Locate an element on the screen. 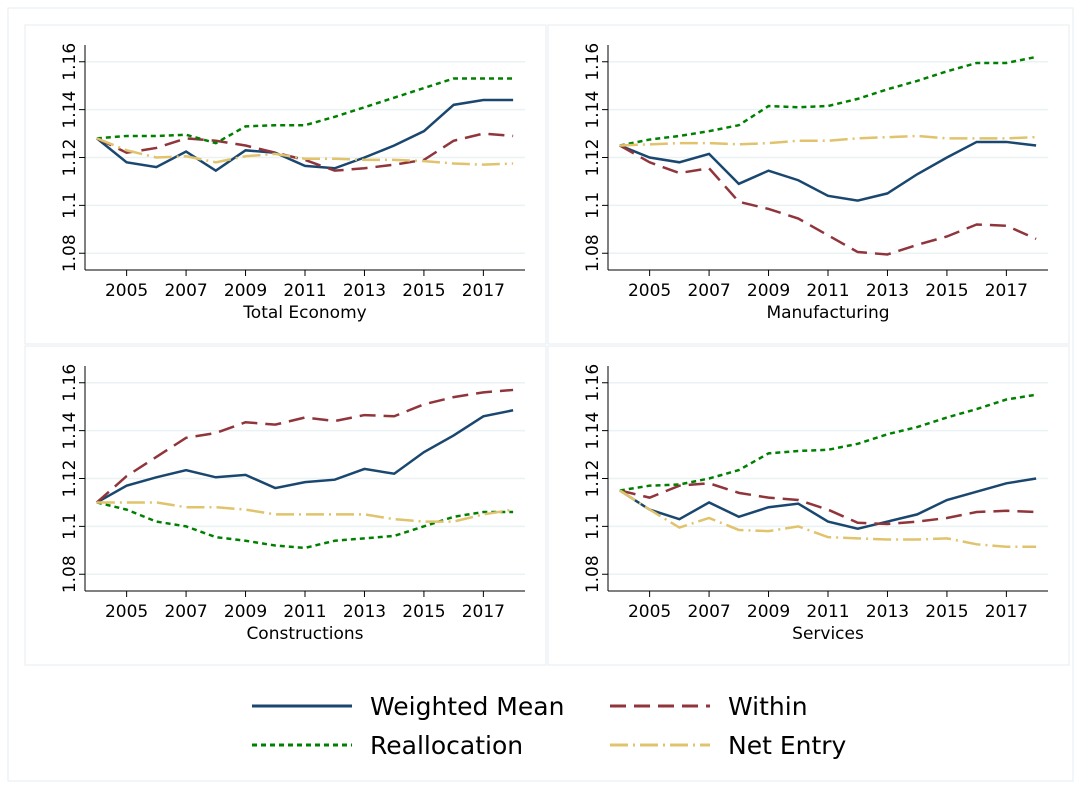  legend-label: Reallocation is located at coordinates (446, 745).